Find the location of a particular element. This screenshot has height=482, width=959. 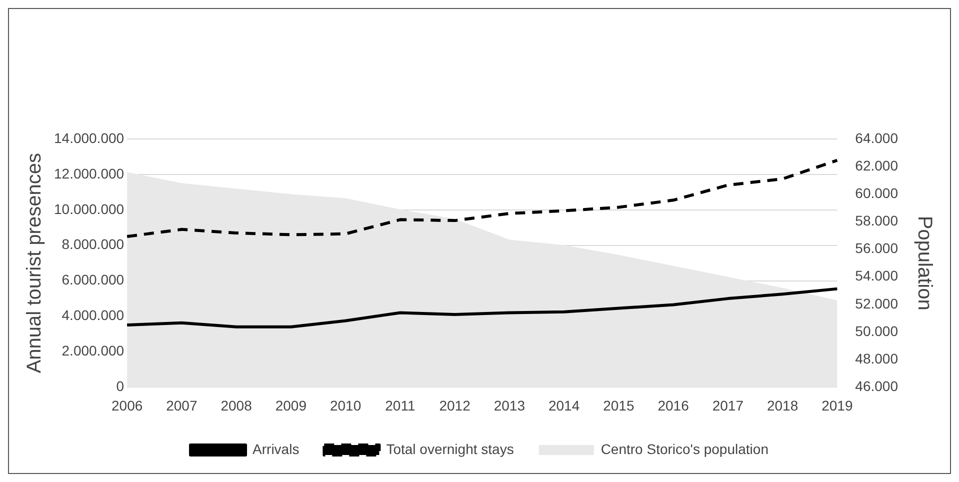

y2-tick-label: 50.000 is located at coordinates (876, 330).